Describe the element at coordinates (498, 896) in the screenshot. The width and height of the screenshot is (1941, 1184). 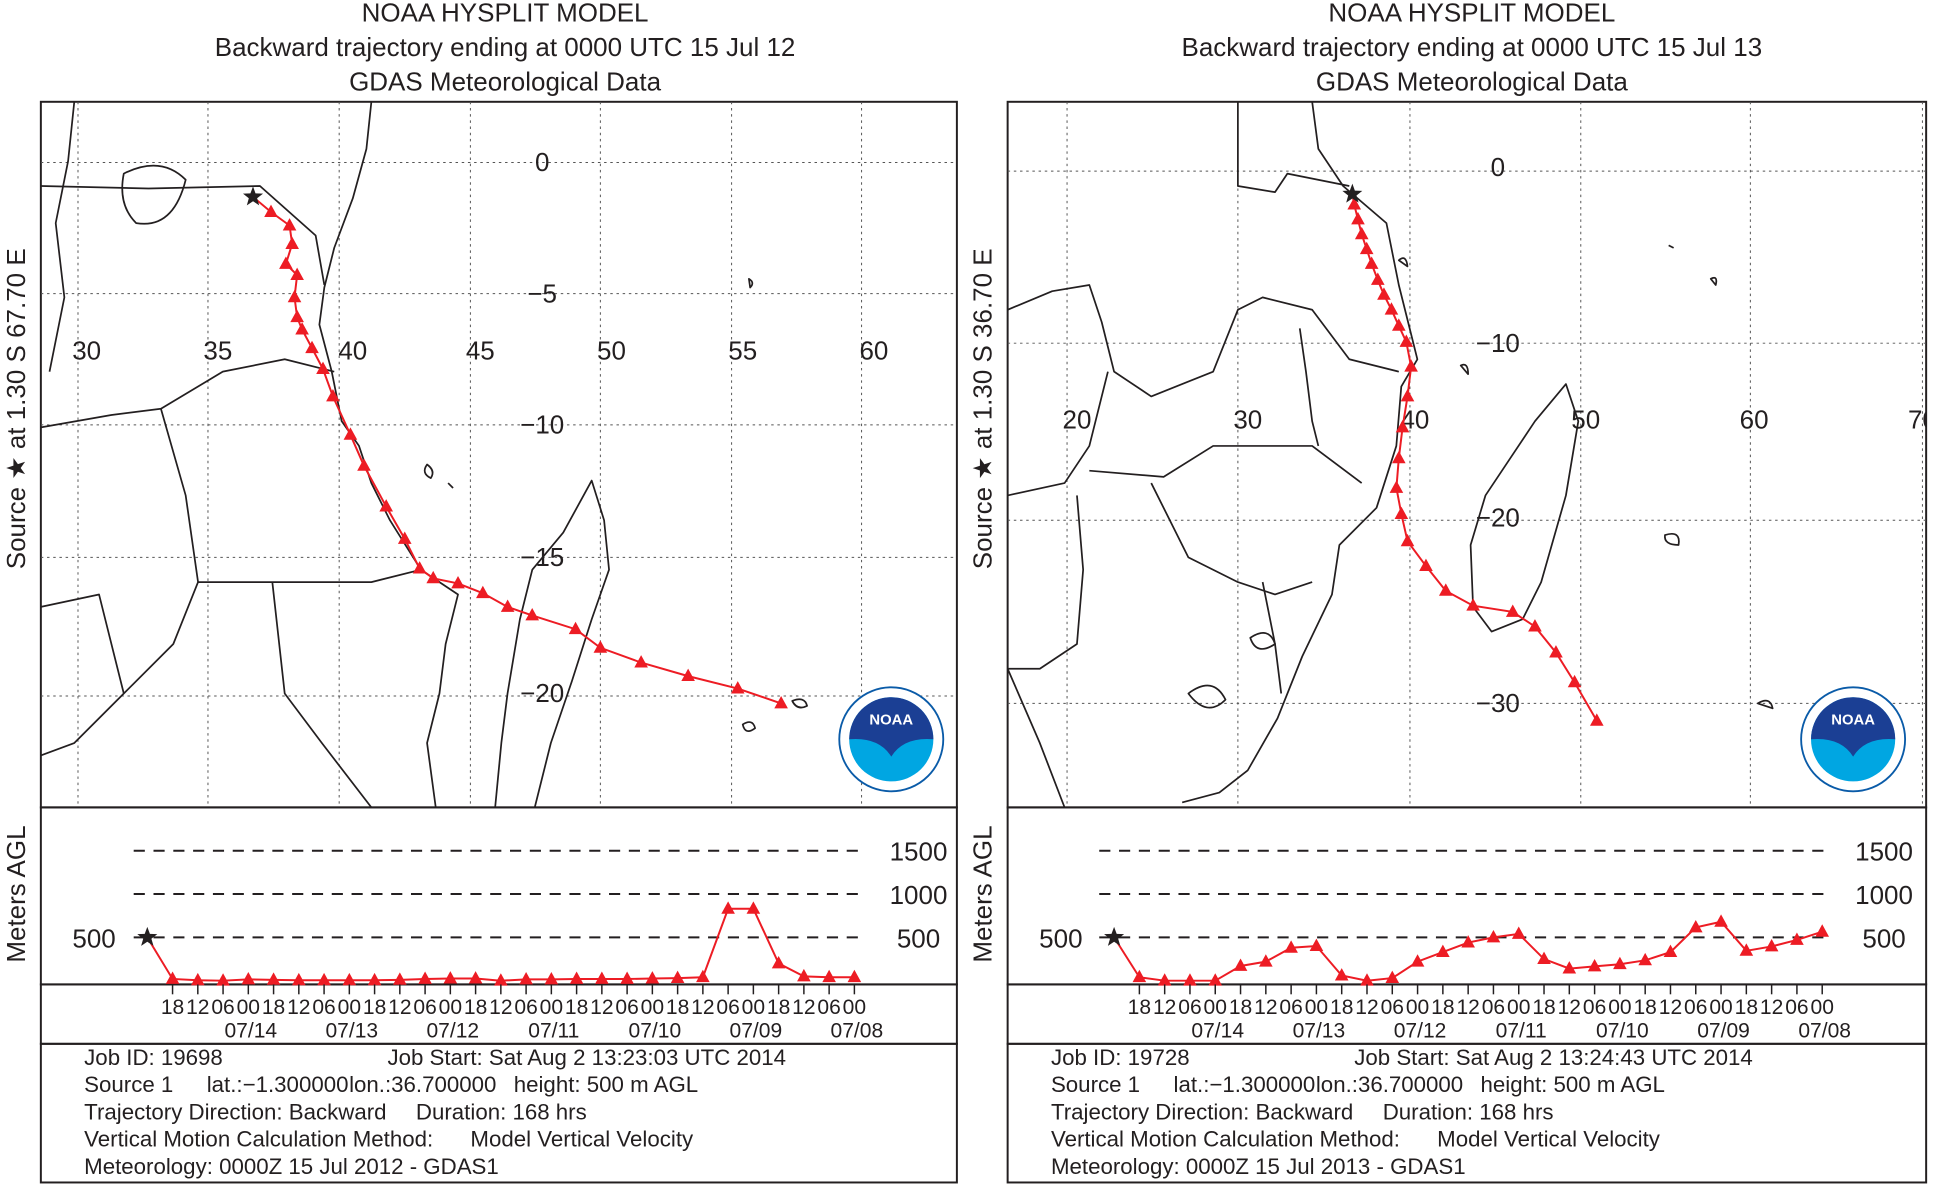
I see `height-plot-frame` at that location.